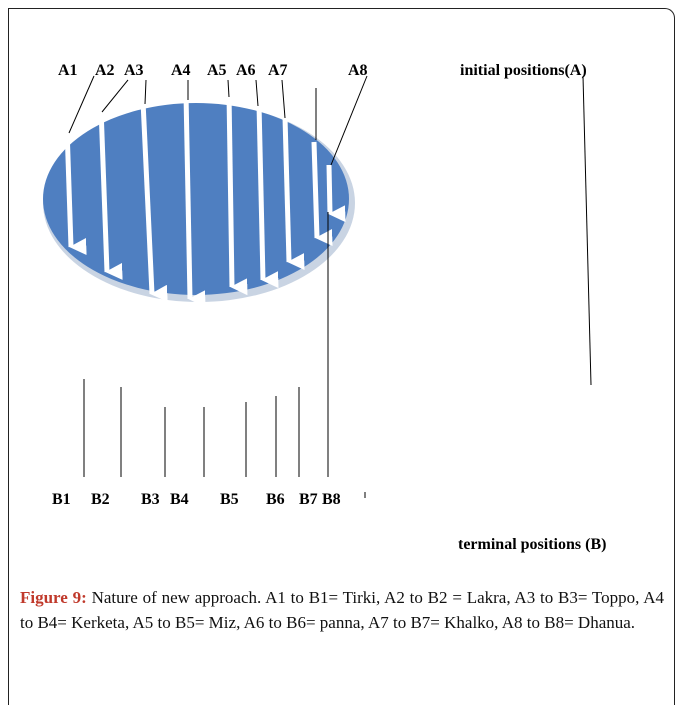  Describe the element at coordinates (100, 499) in the screenshot. I see `label-b2: B2` at that location.